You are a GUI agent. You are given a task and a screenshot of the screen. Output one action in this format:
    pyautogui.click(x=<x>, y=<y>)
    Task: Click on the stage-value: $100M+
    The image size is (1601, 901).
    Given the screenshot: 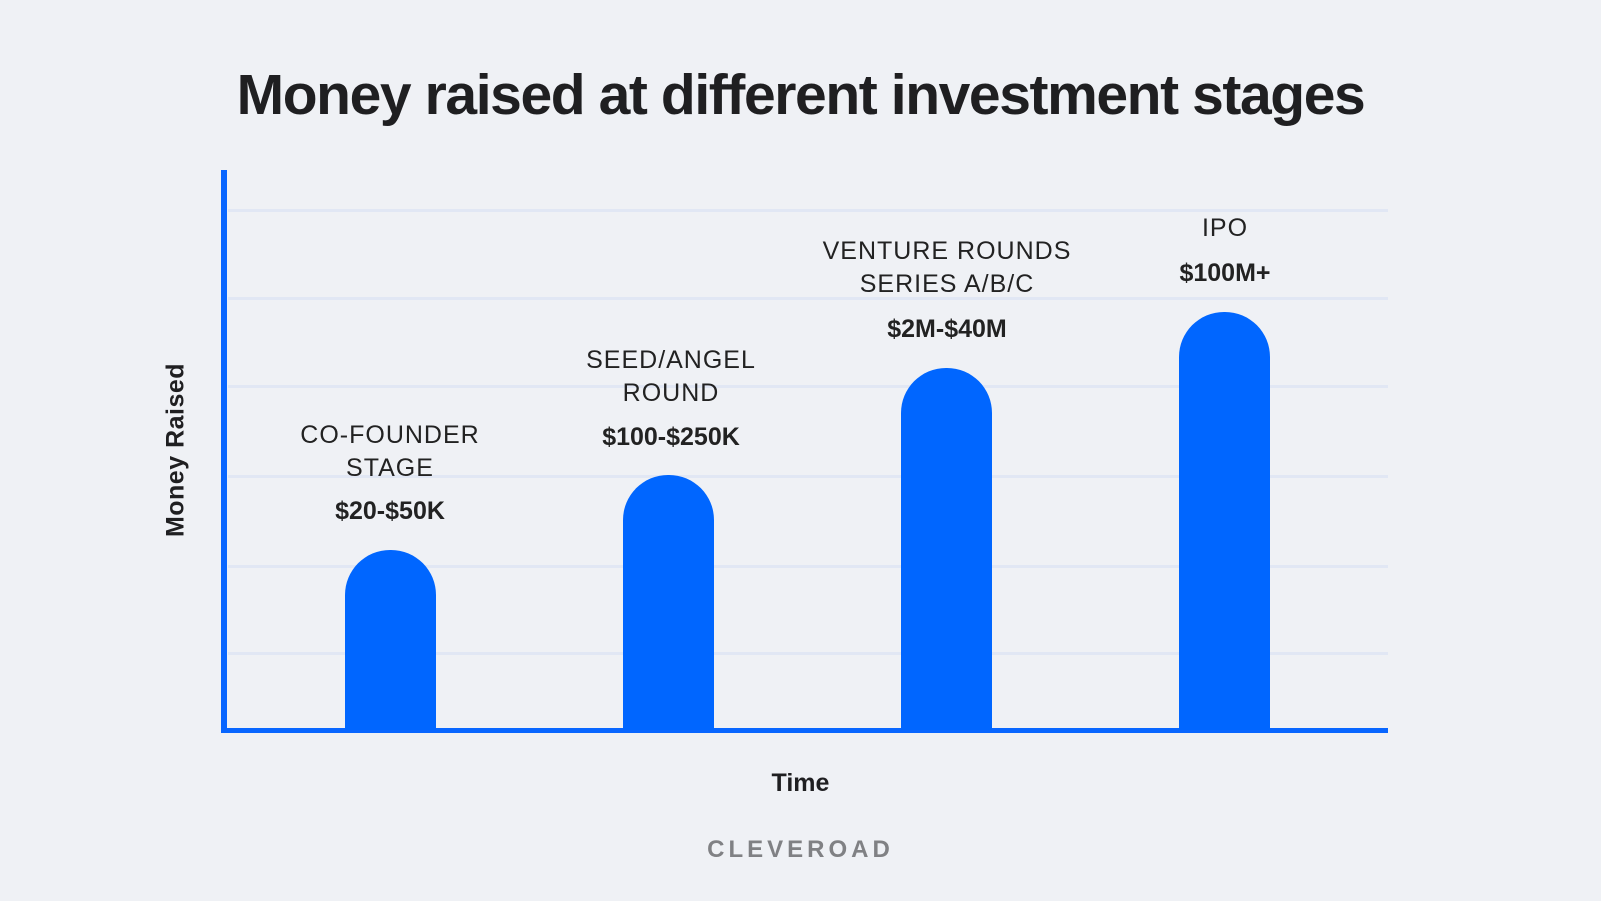 What is the action you would take?
    pyautogui.click(x=1225, y=273)
    